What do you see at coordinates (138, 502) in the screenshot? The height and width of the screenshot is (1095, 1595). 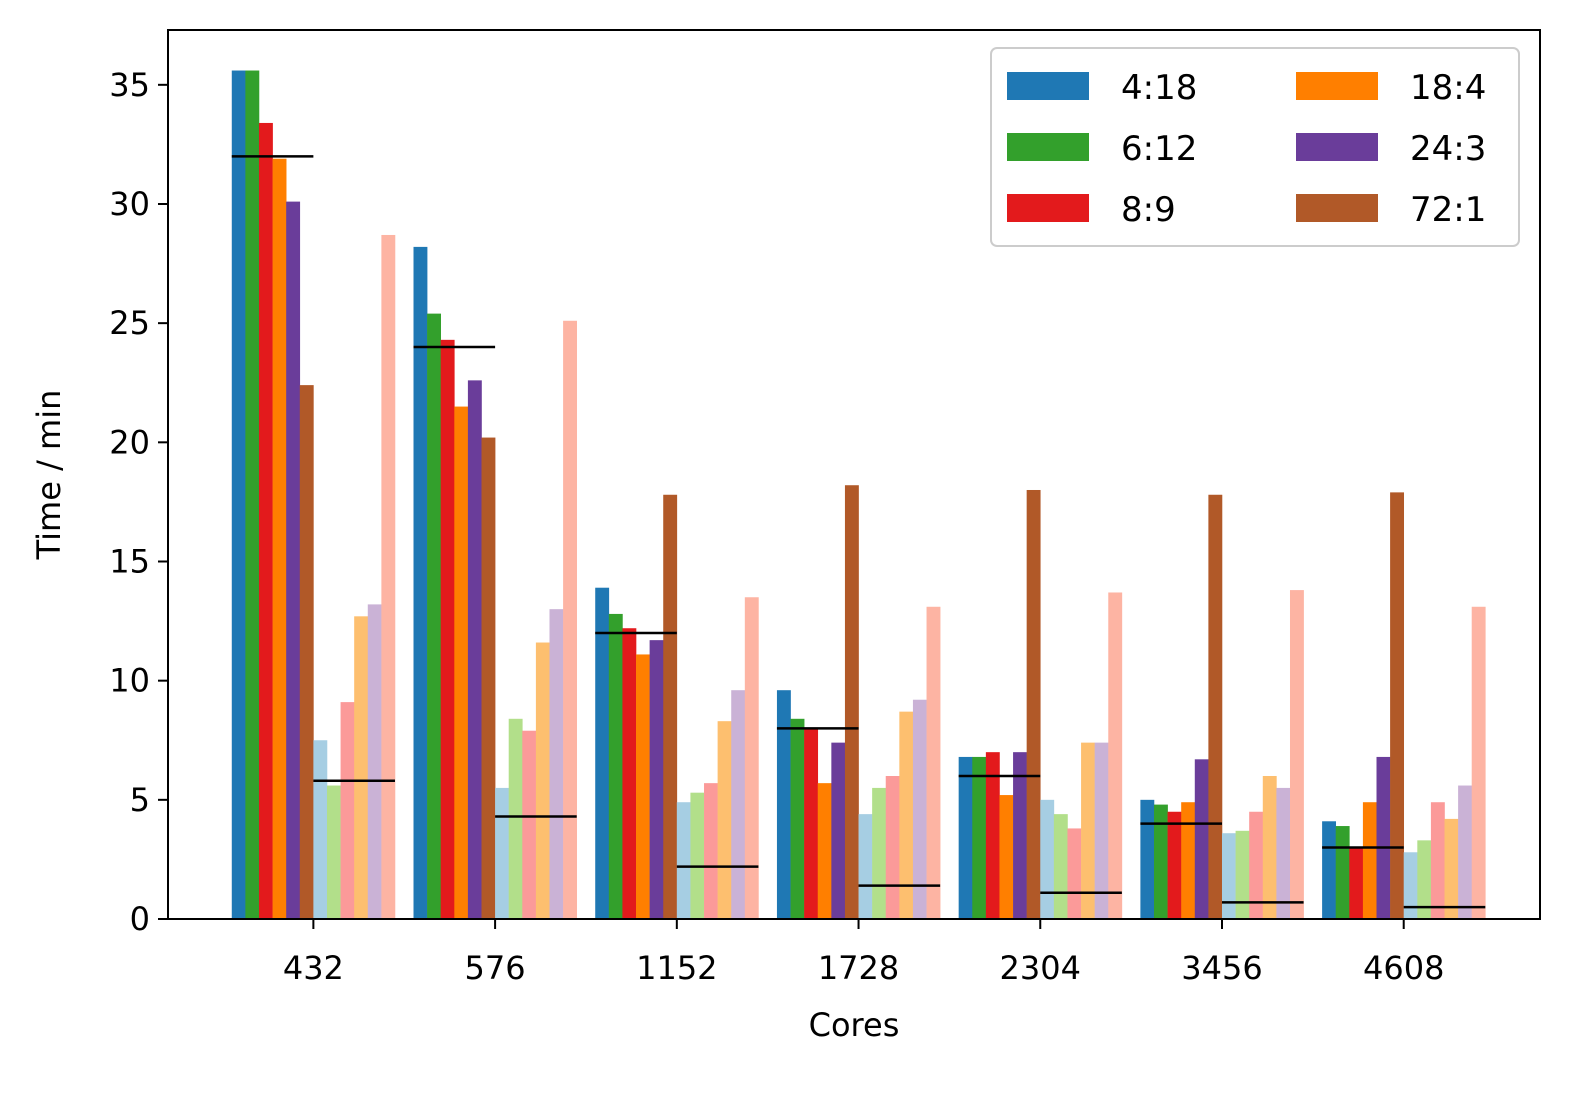 I see `y-axis: 0 5 10 15 20 25 30 35` at bounding box center [138, 502].